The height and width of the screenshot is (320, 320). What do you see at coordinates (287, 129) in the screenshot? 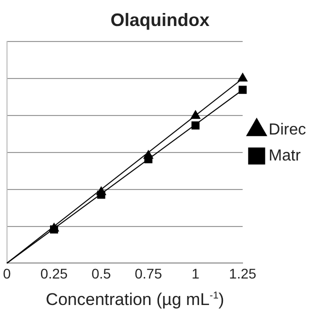
I see `legend-label: Direc` at bounding box center [287, 129].